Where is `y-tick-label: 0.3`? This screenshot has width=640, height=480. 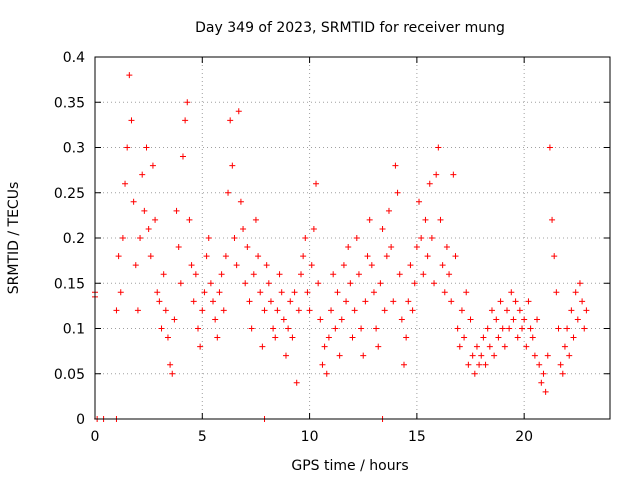
y-tick-label: 0.3 is located at coordinates (74, 149).